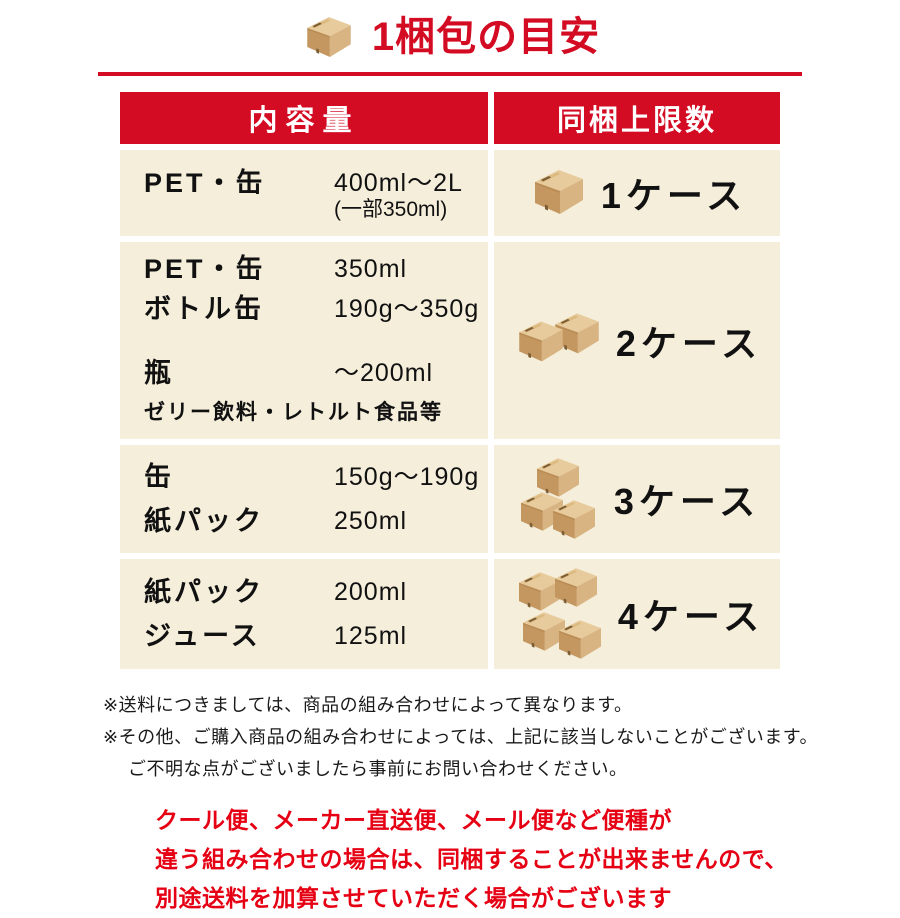 The image size is (900, 918). What do you see at coordinates (159, 372) in the screenshot?
I see `content-label: 瓶` at bounding box center [159, 372].